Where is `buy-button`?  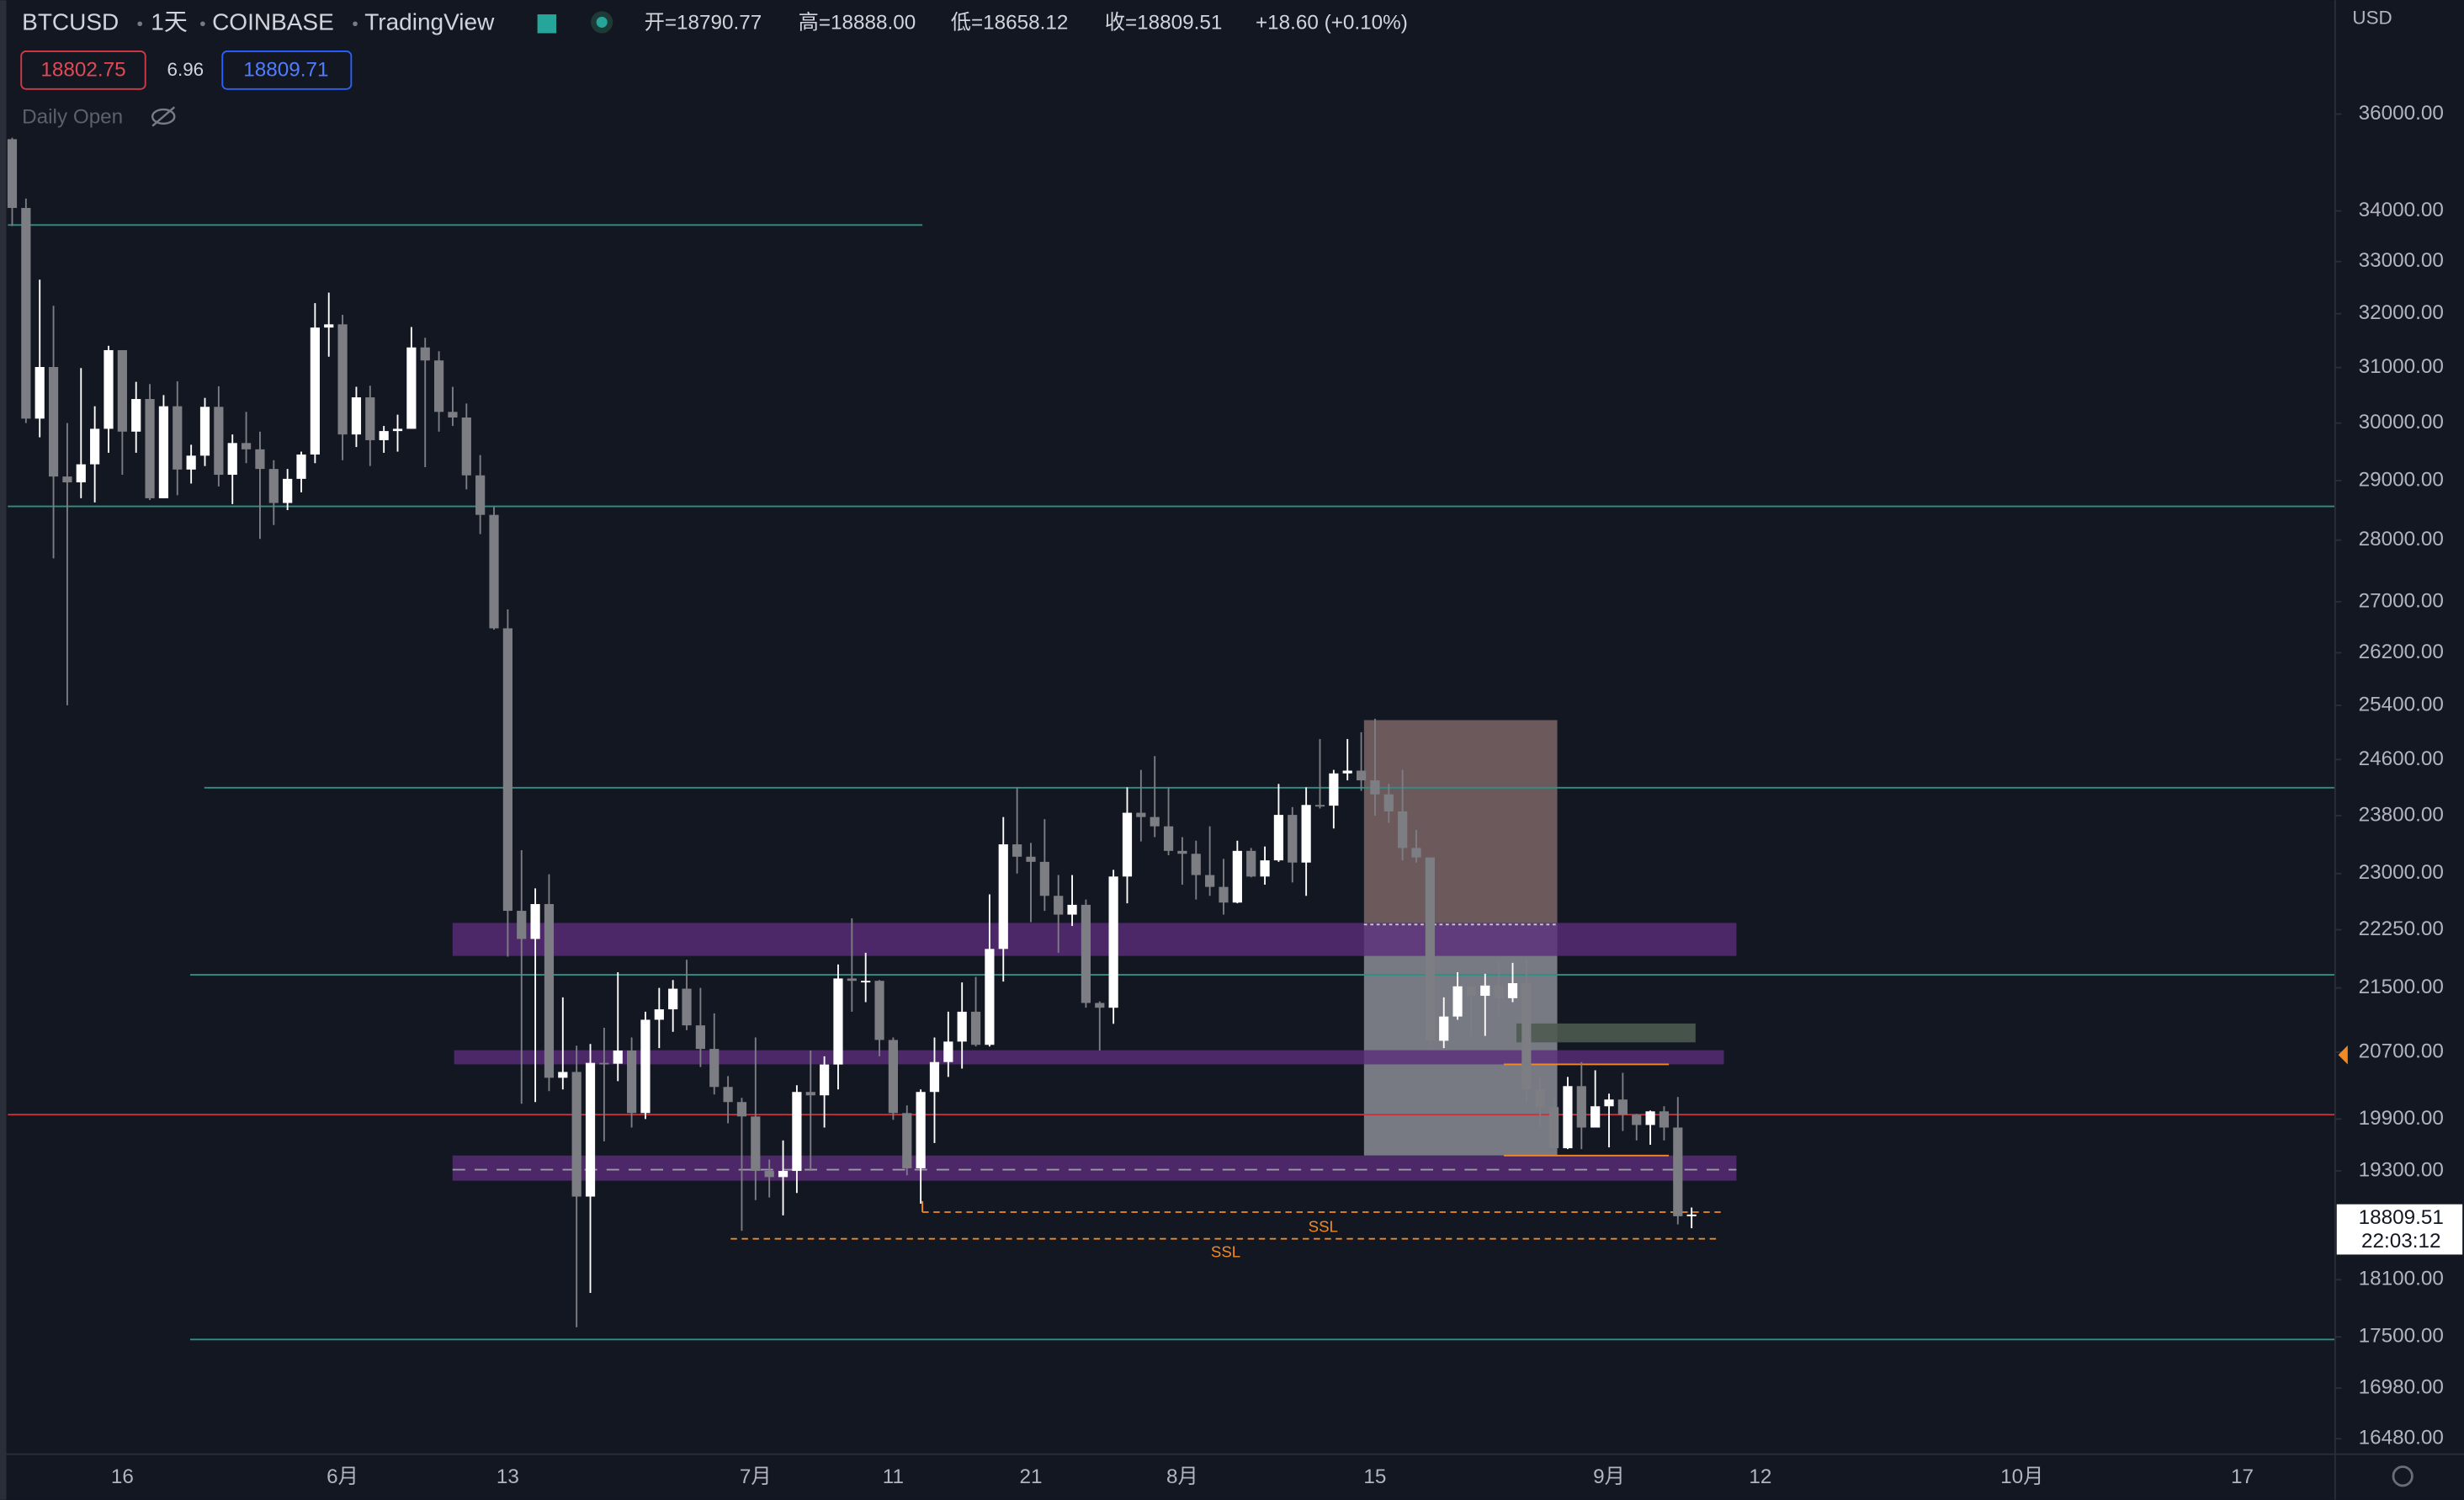 buy-button is located at coordinates (287, 70).